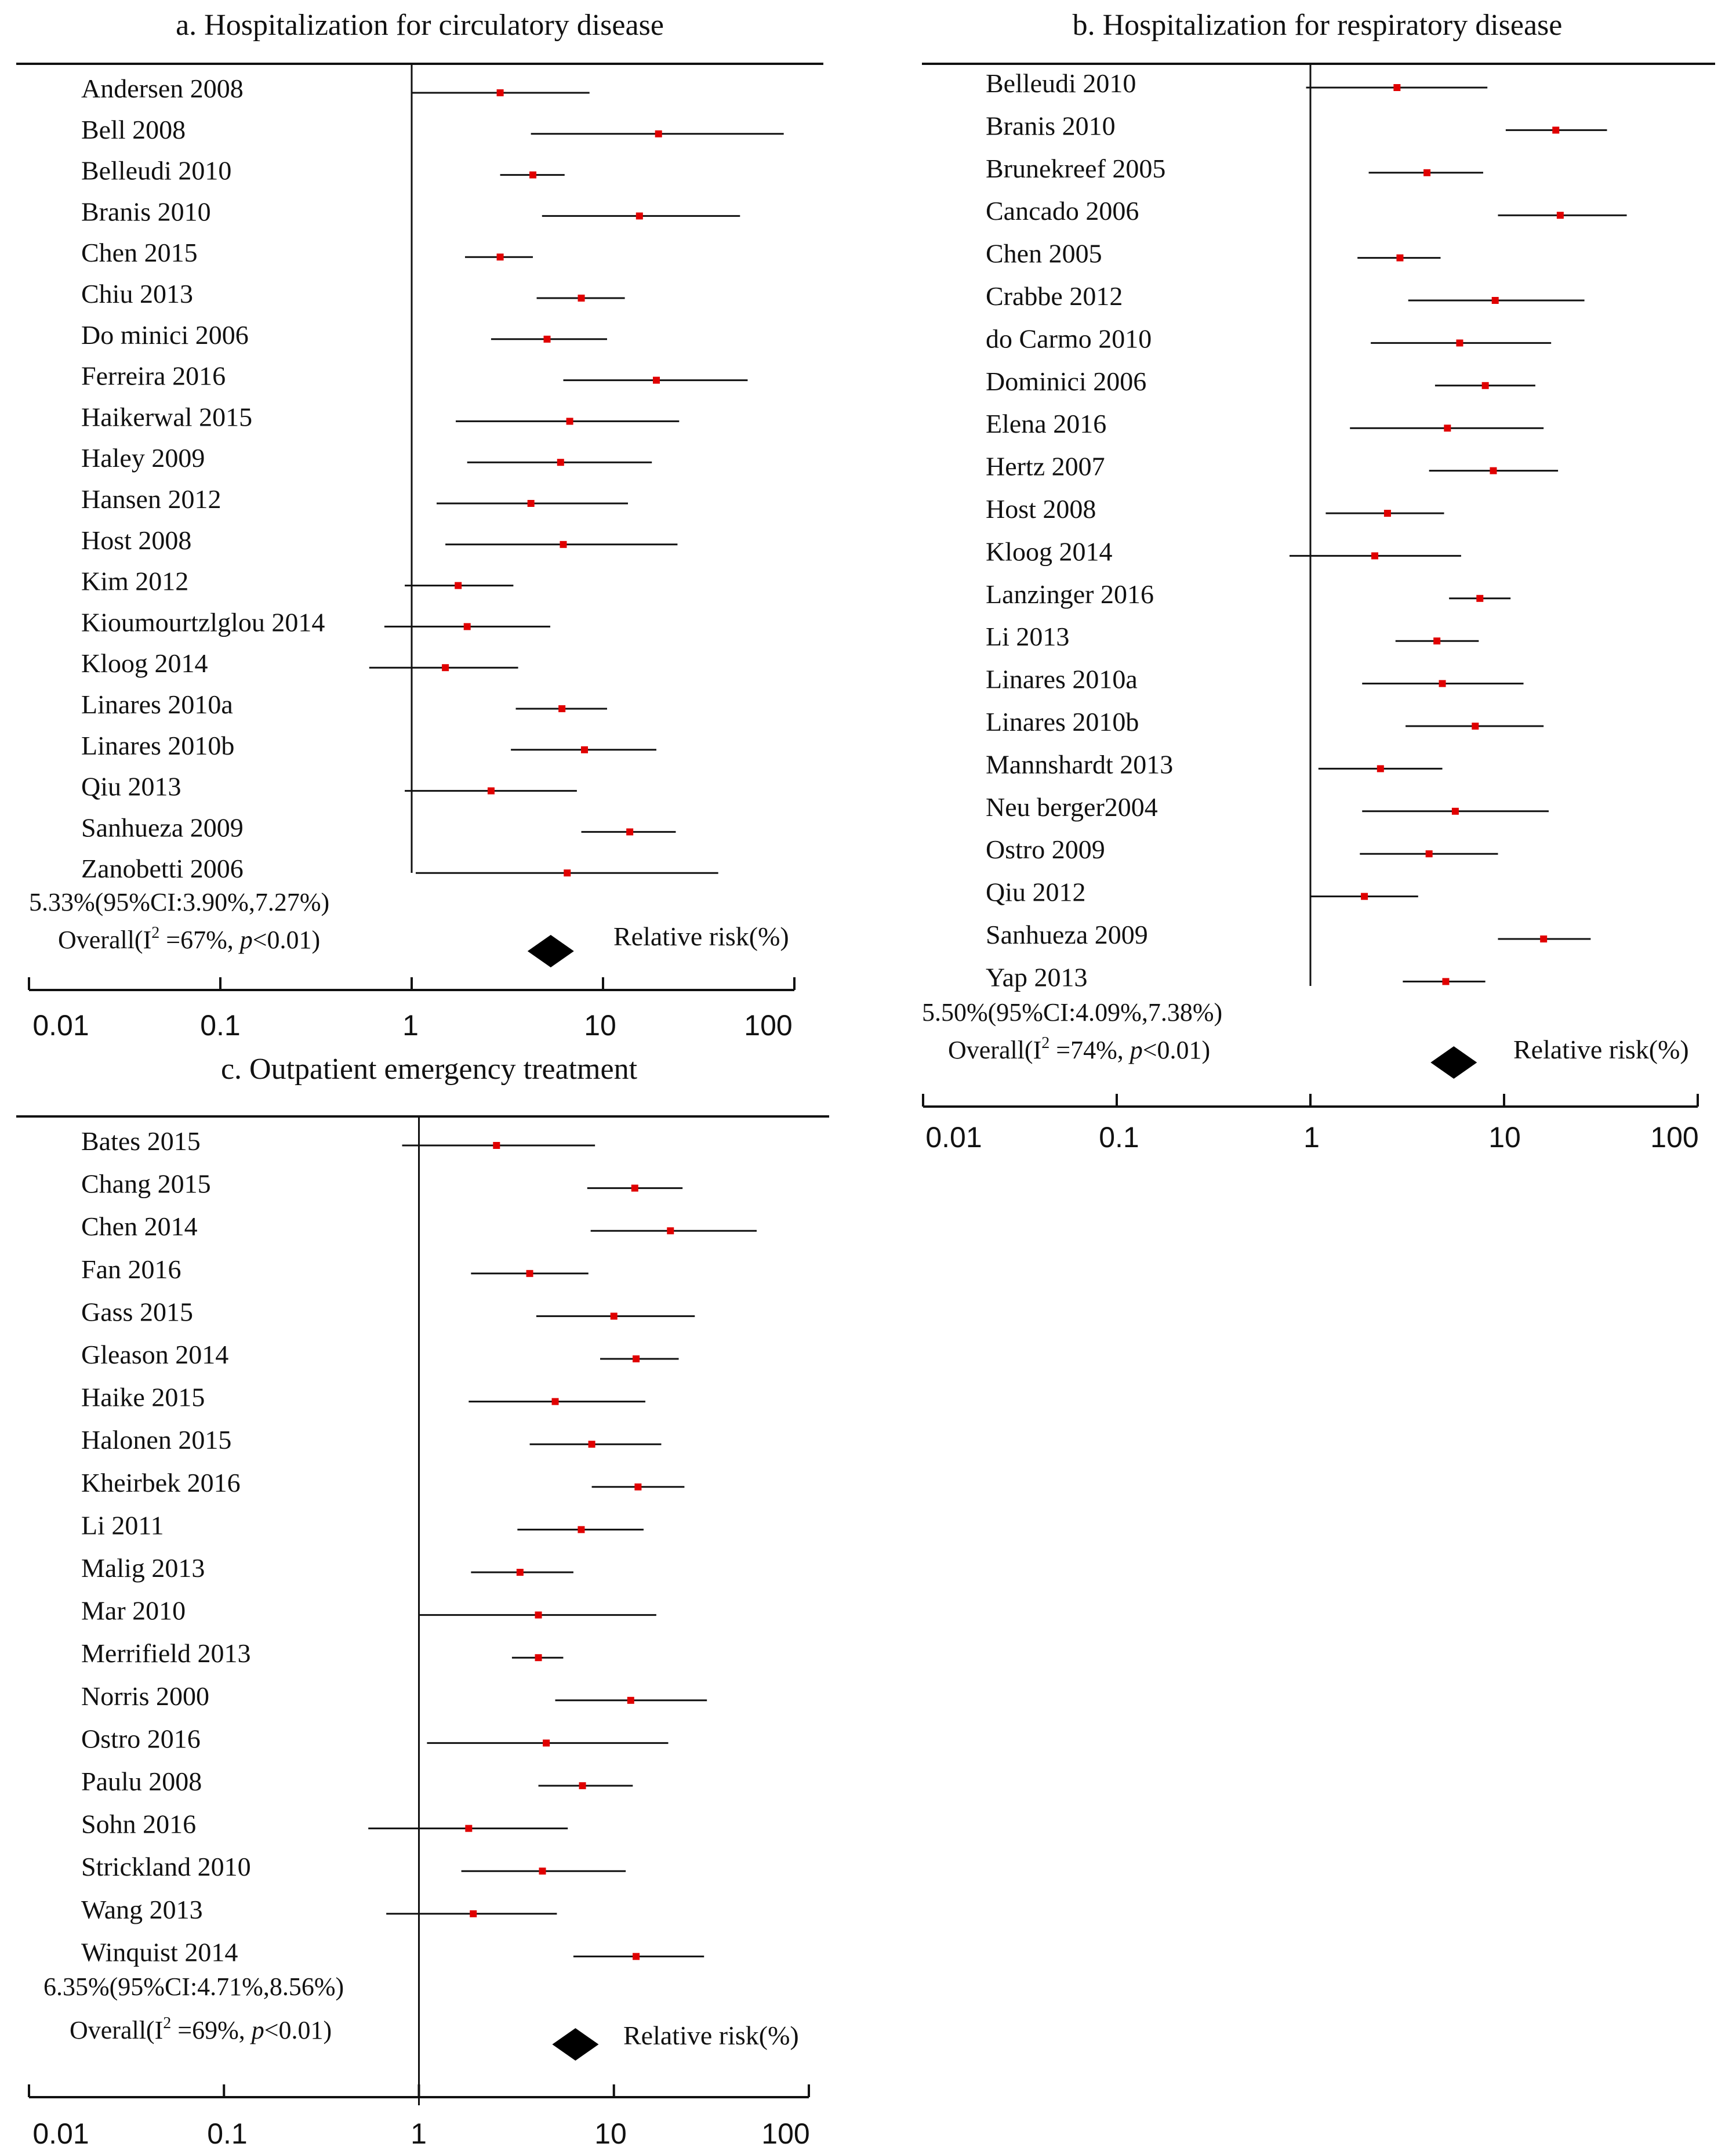  I want to click on study-row: Hertz 2007, so click(1272, 467).